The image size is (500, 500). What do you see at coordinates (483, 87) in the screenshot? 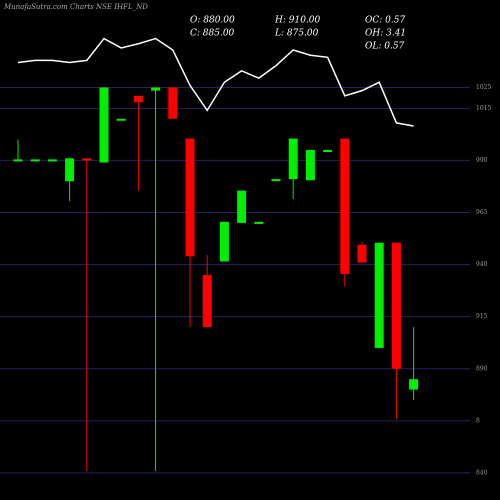
I see `y-tick-label: 1025` at bounding box center [483, 87].